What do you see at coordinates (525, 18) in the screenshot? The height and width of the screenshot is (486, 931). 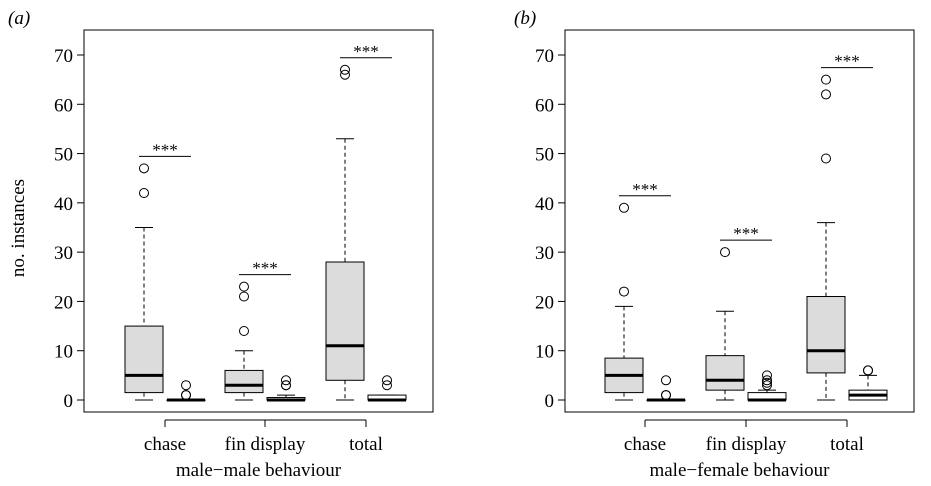 I see `panel-label: (b)` at bounding box center [525, 18].